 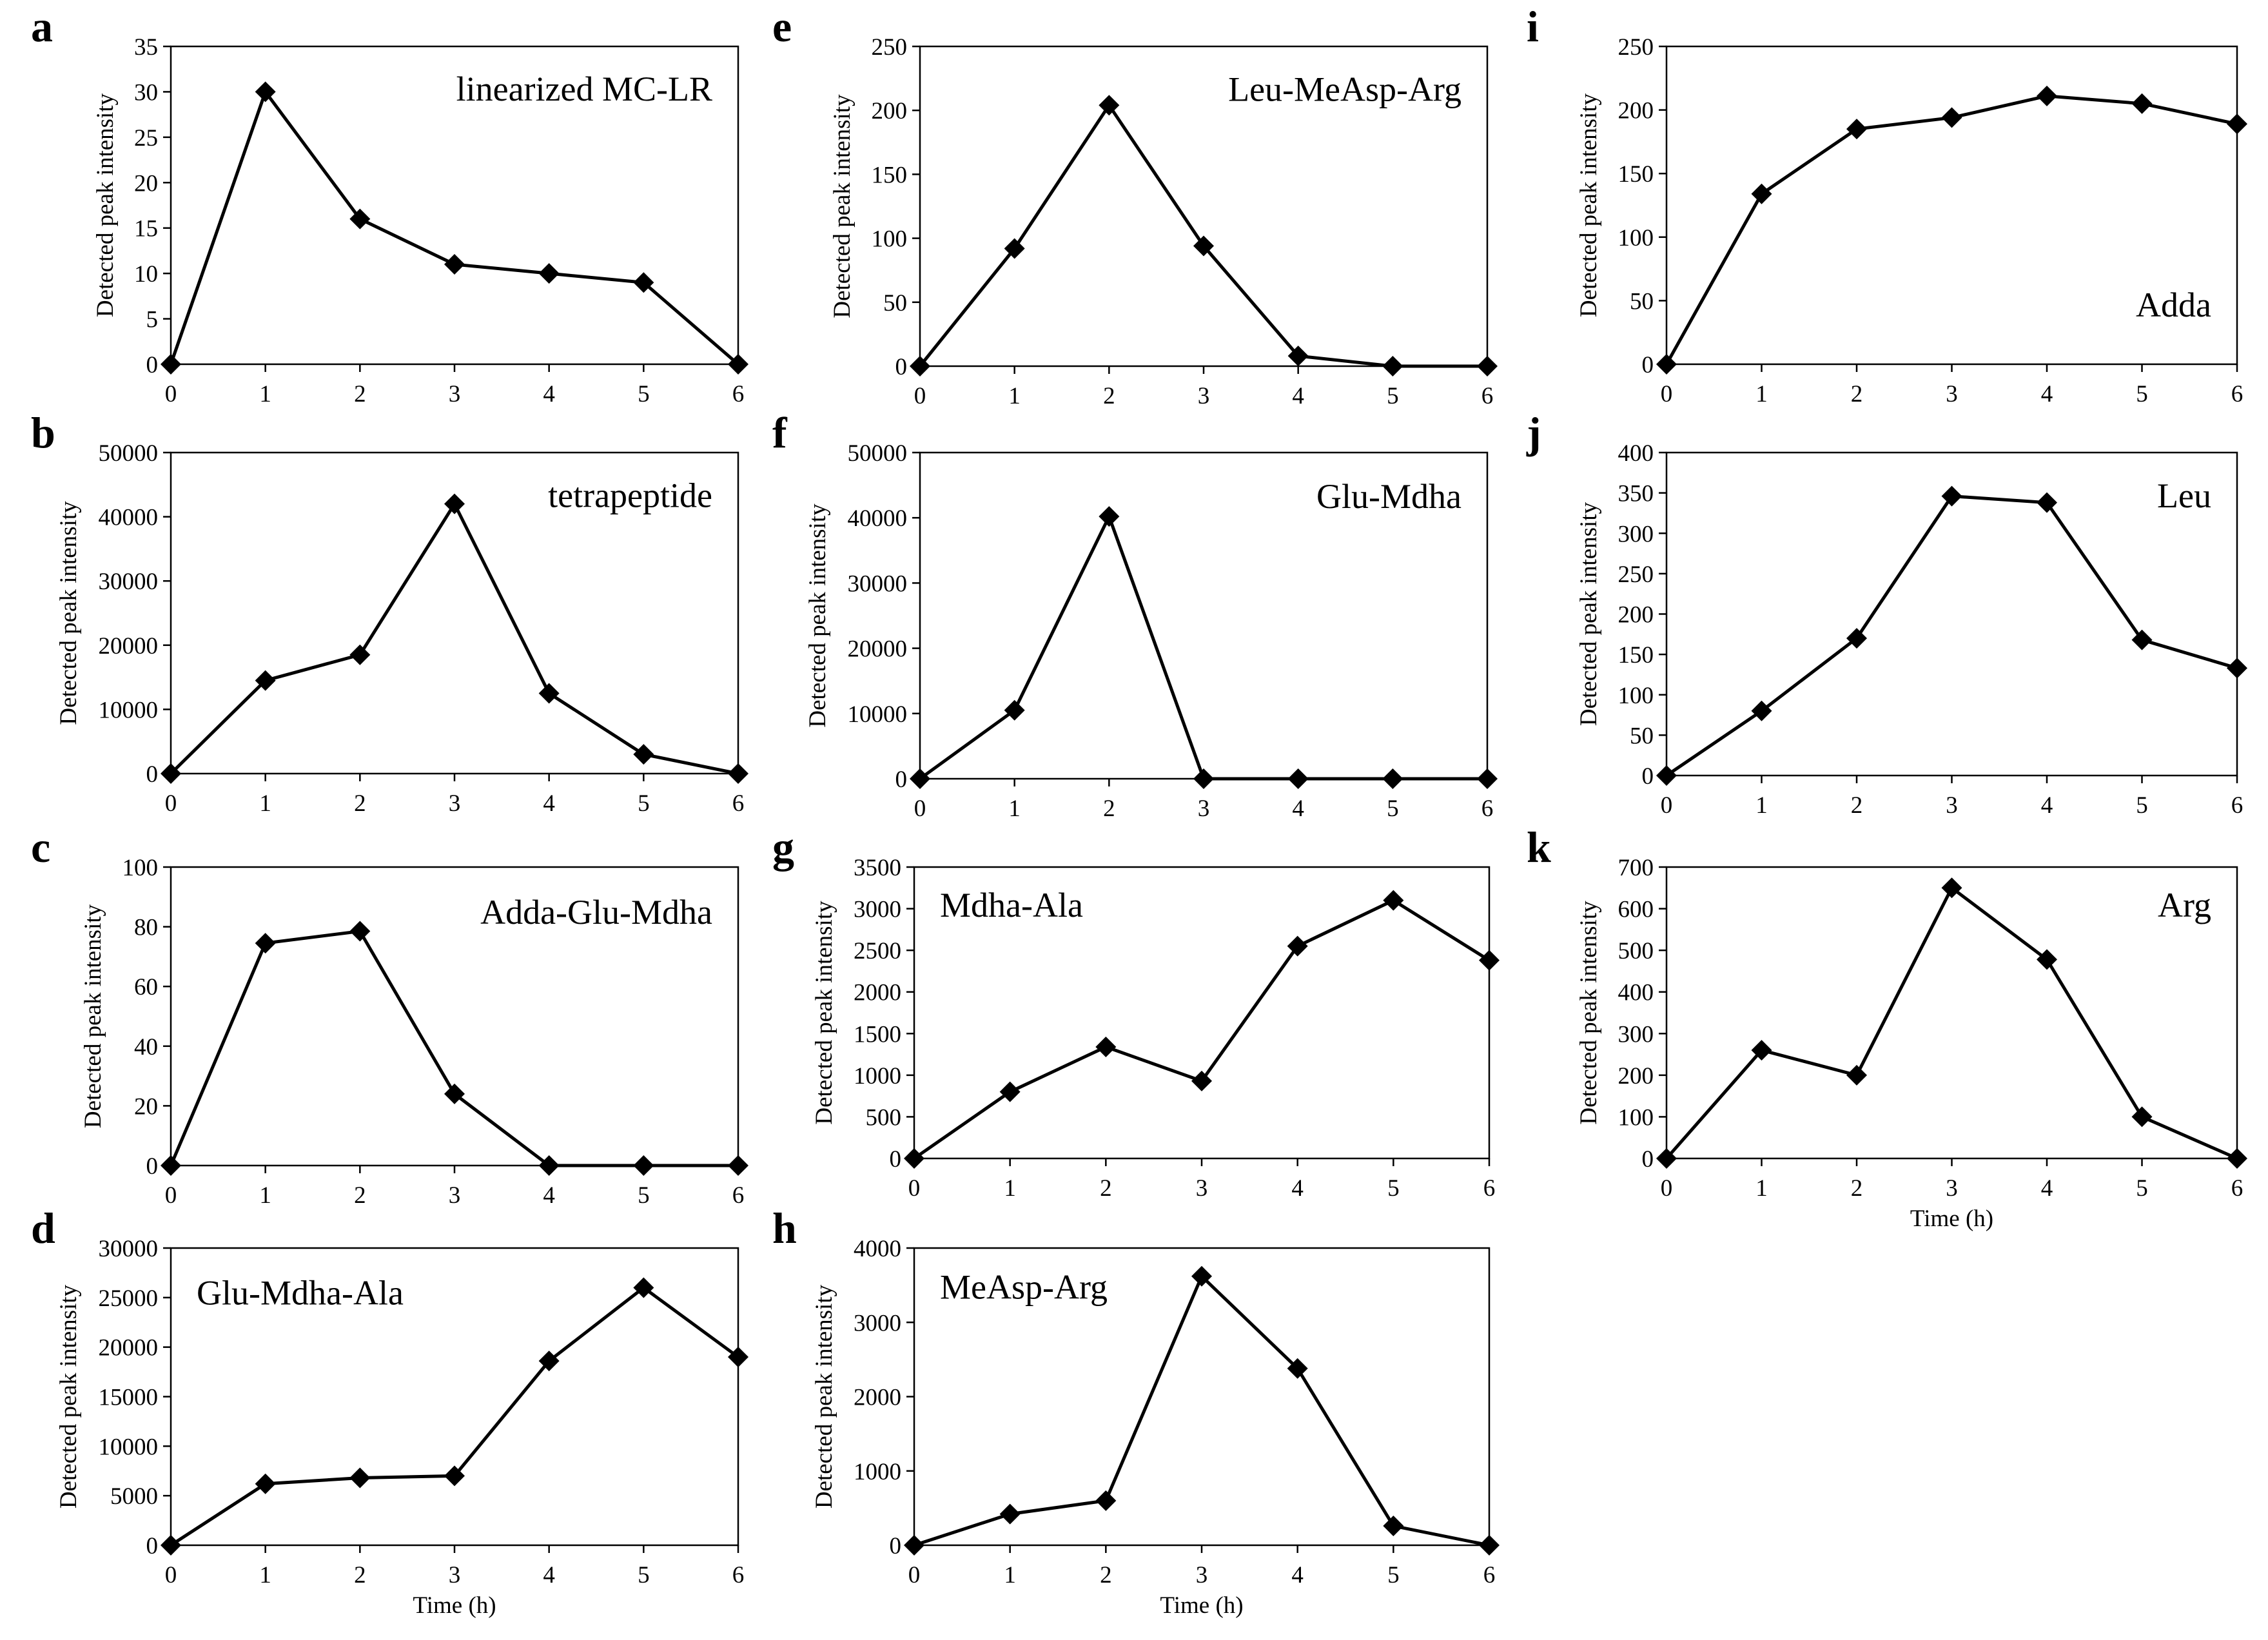 I want to click on y-tick-label: 3500, so click(x=877, y=868).